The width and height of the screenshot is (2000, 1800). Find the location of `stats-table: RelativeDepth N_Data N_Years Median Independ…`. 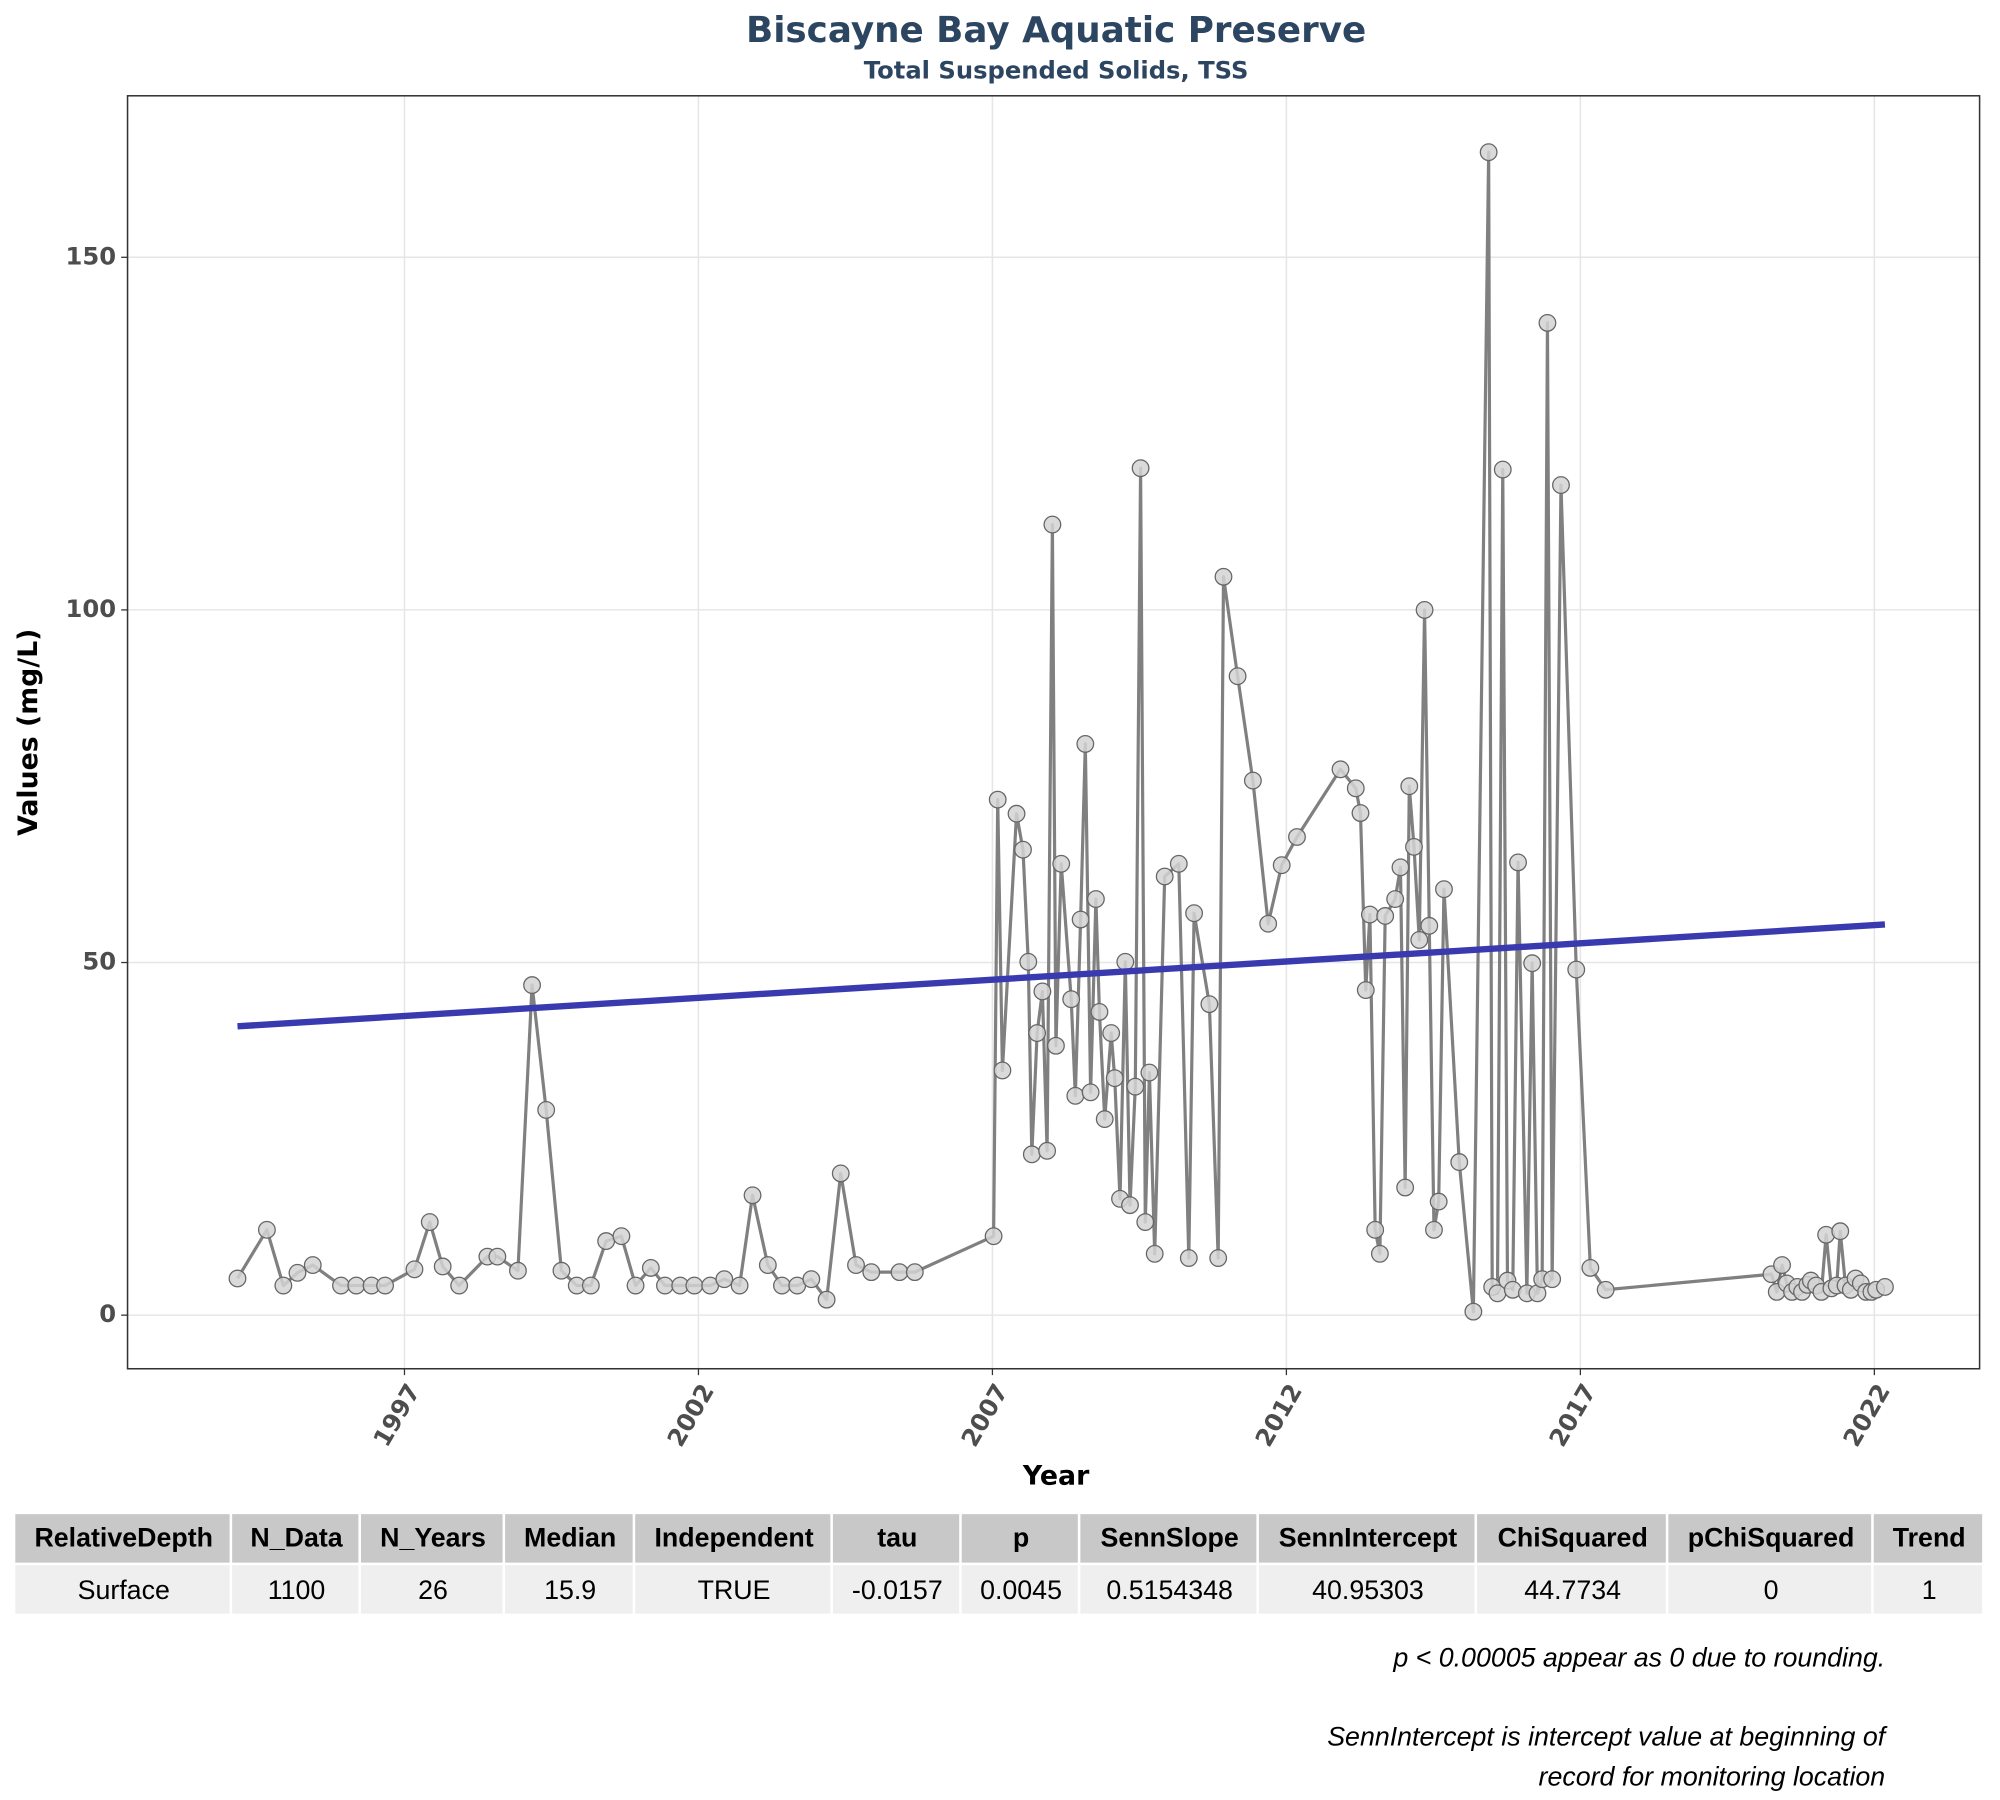

stats-table: RelativeDepth N_Data N_Years Median Independ… is located at coordinates (999, 1564).